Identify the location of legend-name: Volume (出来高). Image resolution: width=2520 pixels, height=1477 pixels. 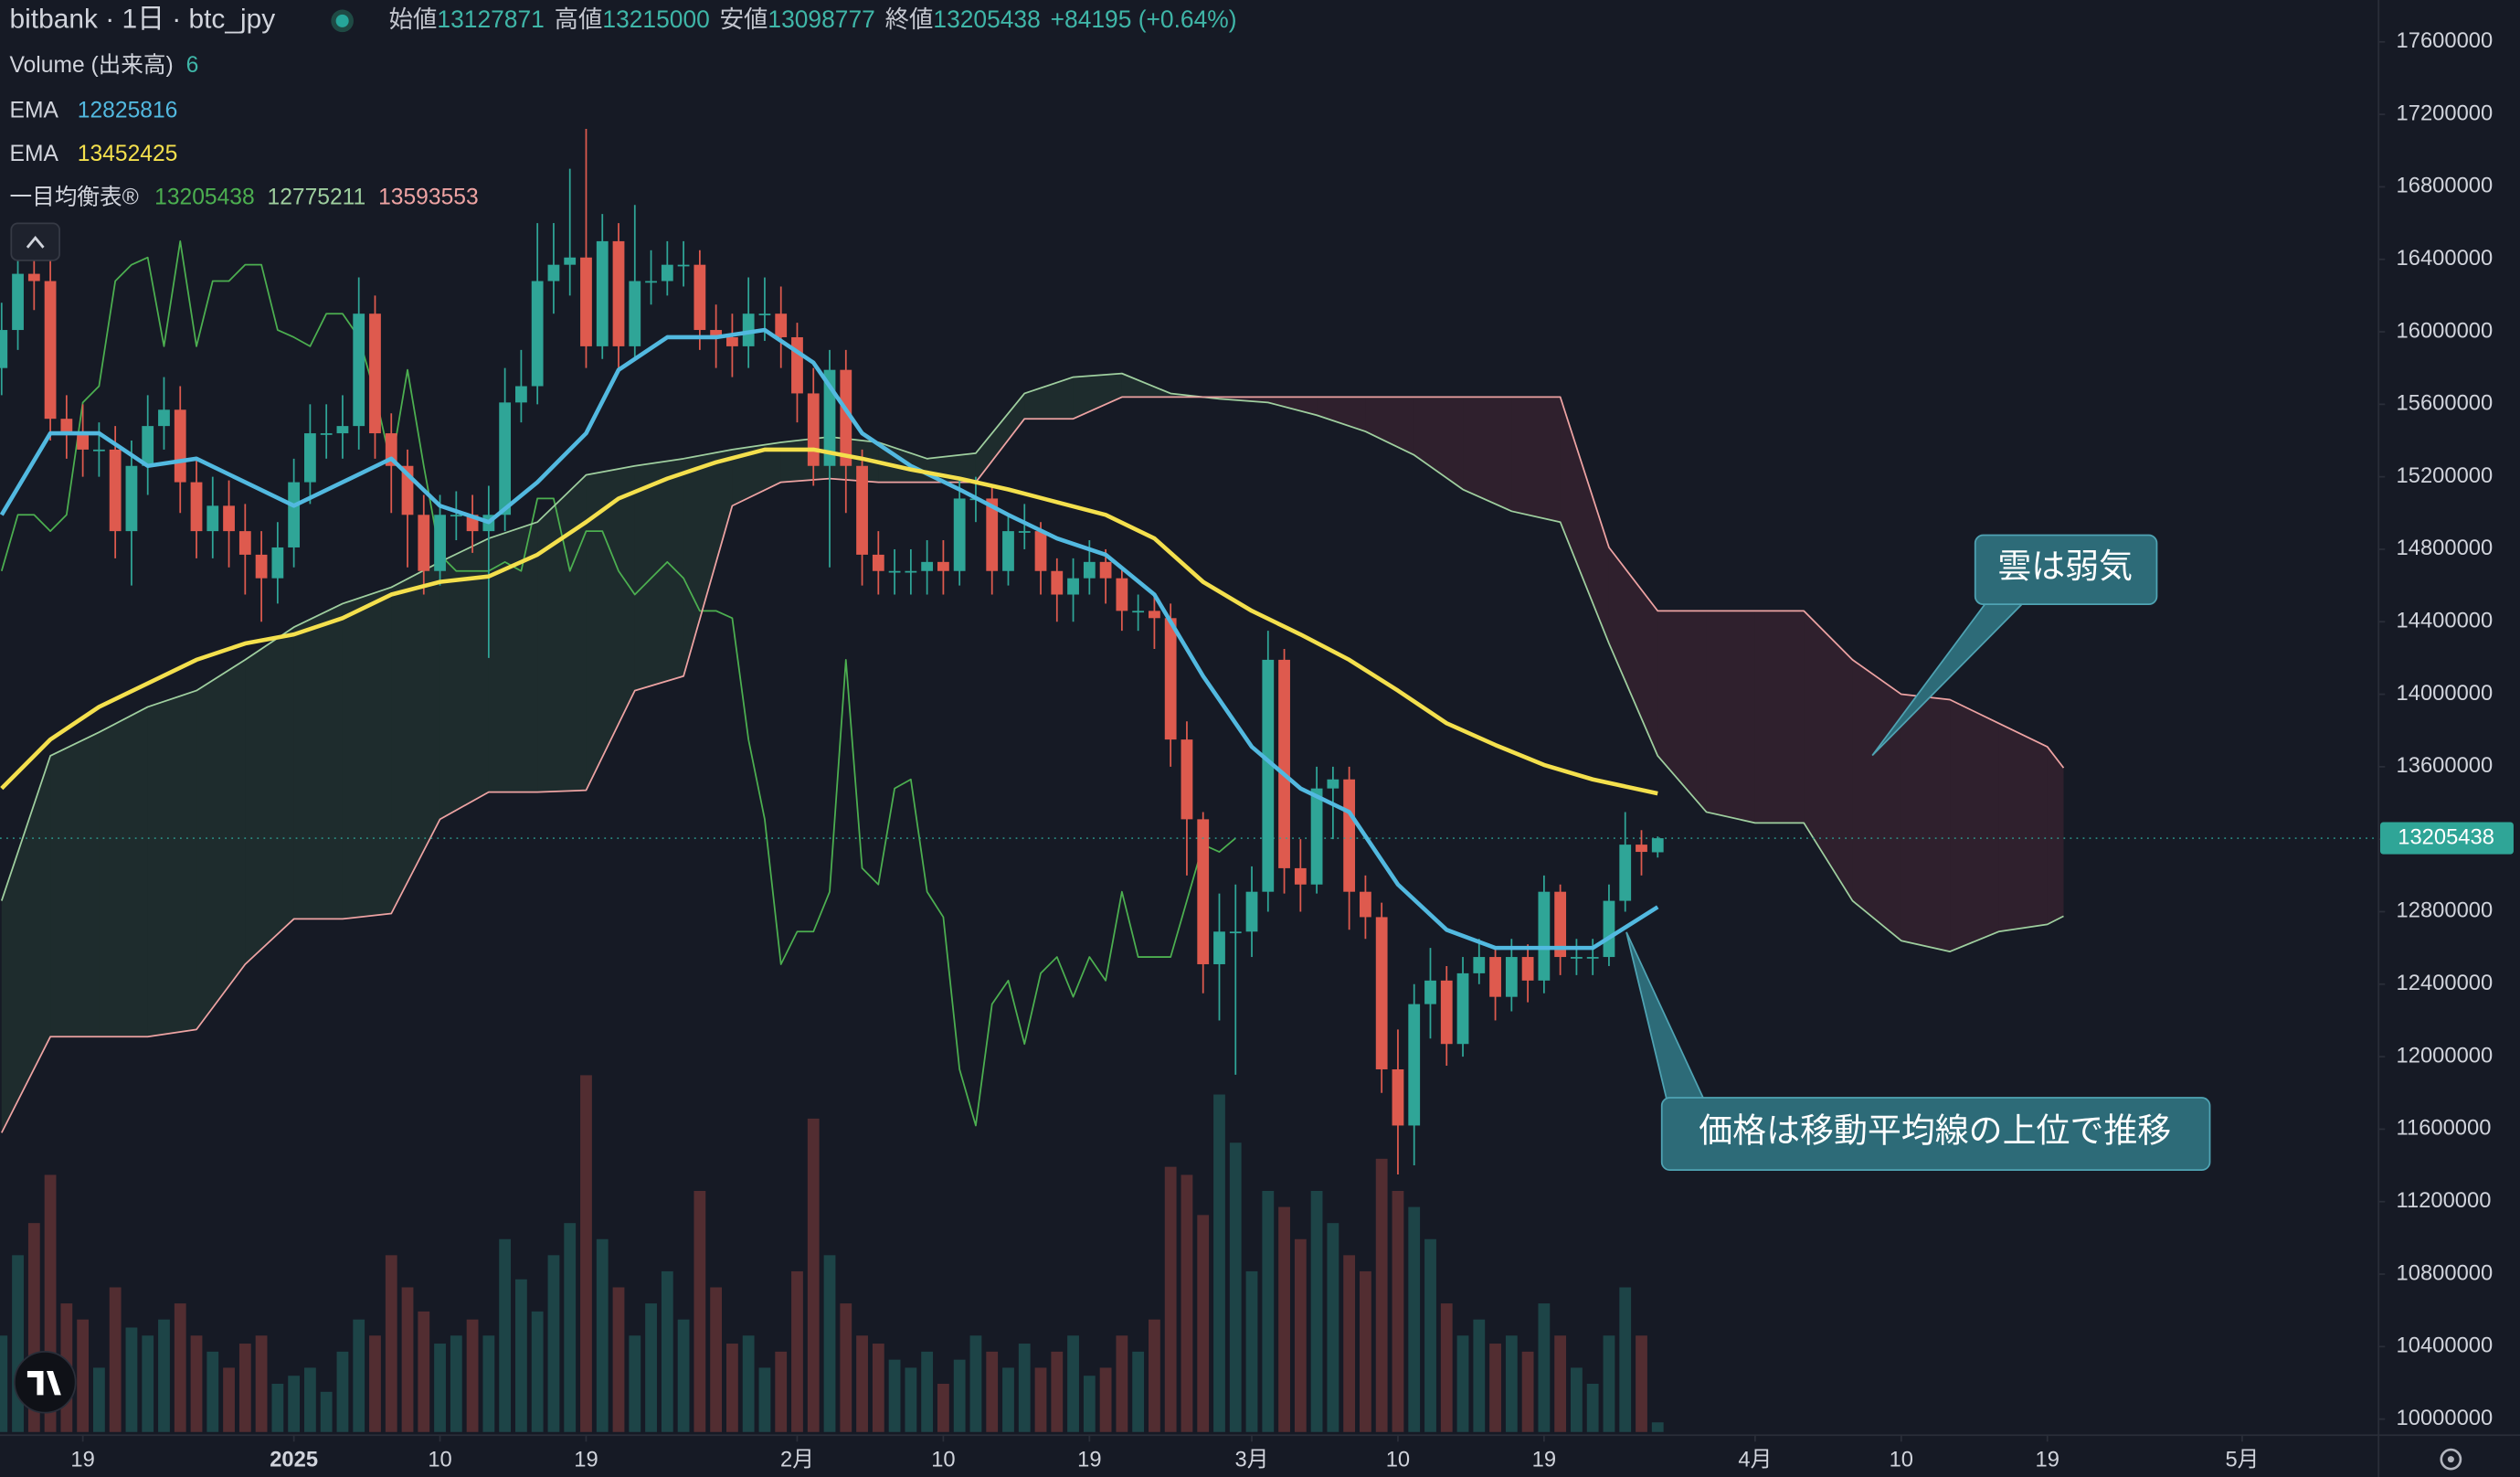
(92, 65).